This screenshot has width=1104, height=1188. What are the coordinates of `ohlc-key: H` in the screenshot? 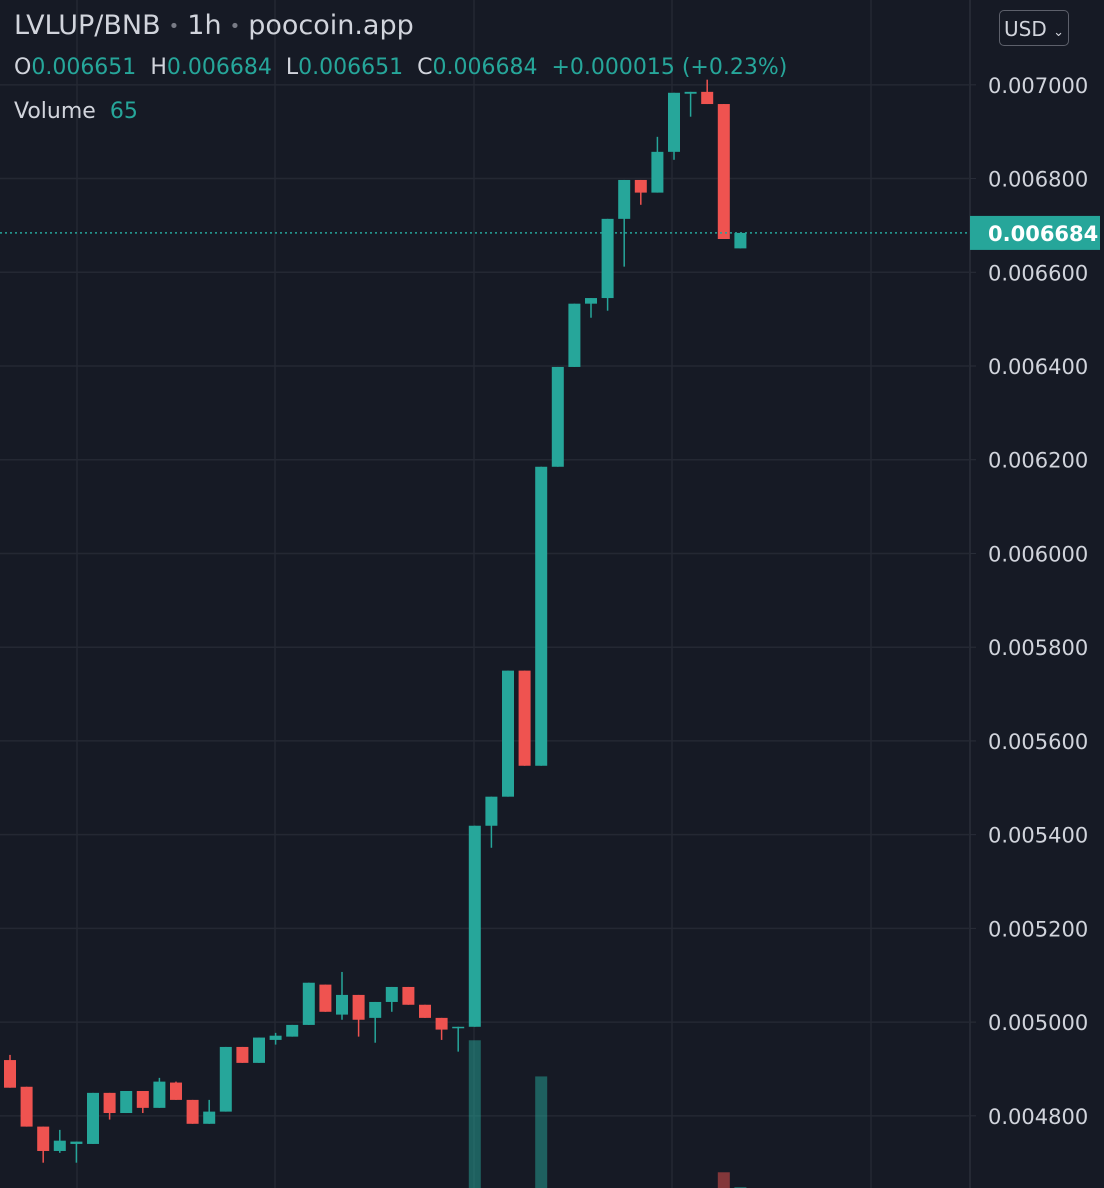 It's located at (158, 67).